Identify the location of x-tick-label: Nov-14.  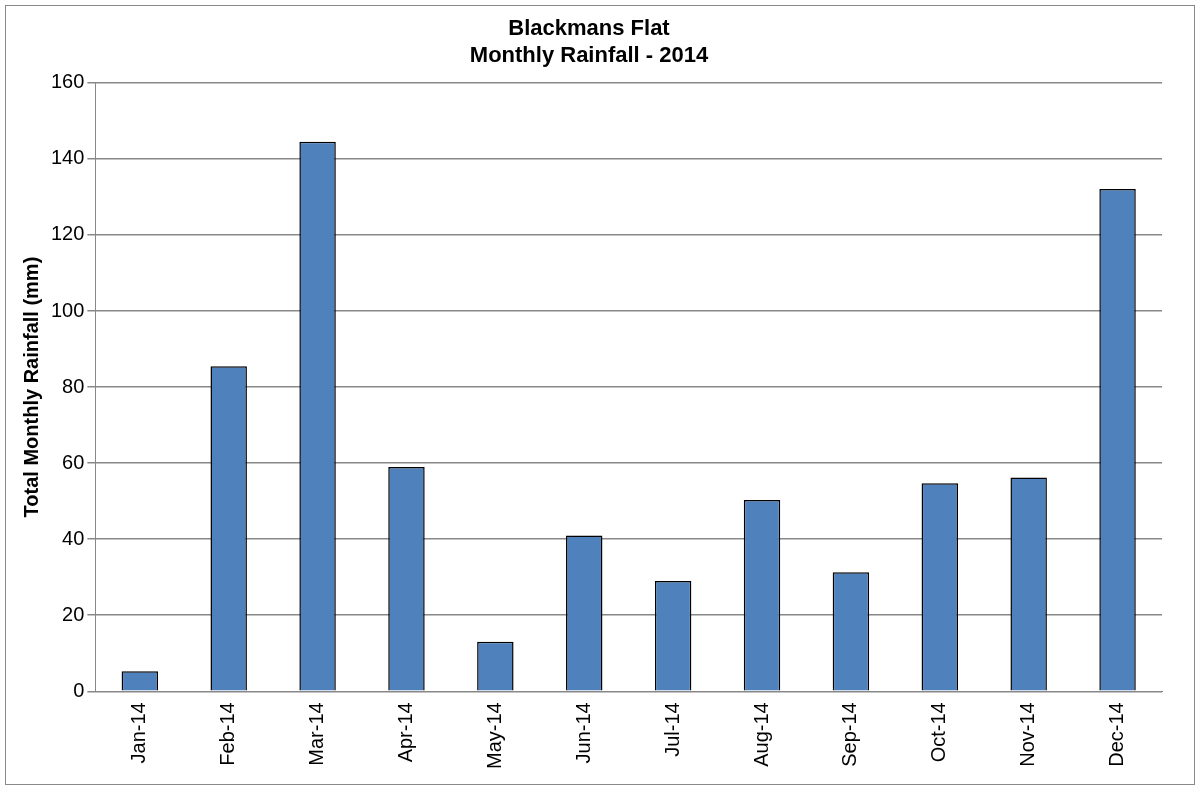
(1027, 734).